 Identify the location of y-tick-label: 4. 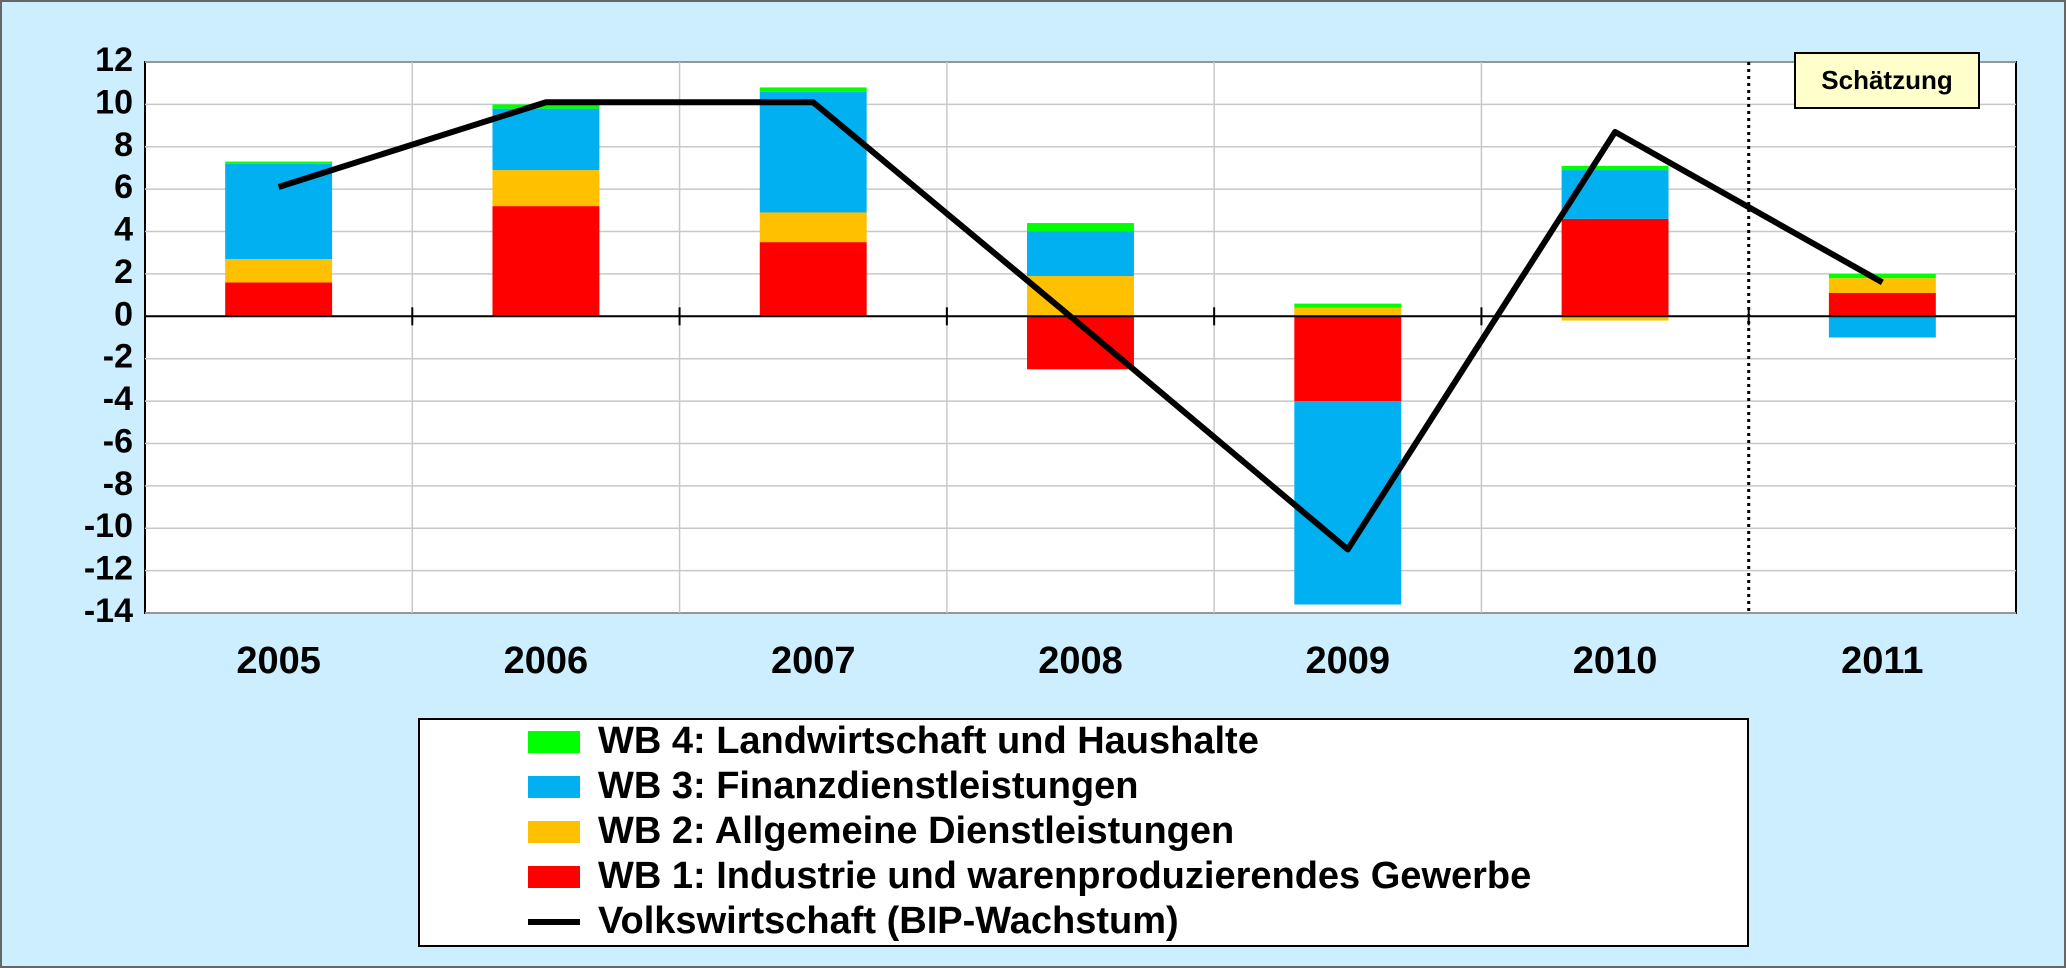
(123, 230).